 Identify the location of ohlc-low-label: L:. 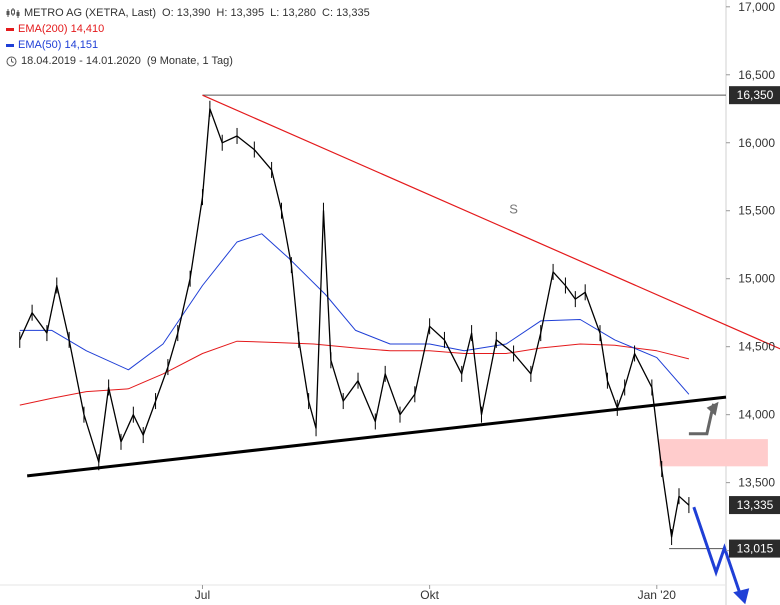
(275, 13).